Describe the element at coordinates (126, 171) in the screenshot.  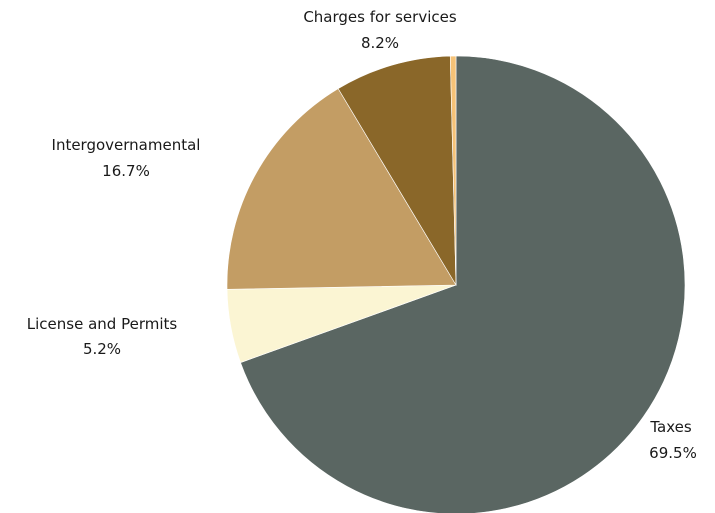
I see `slice-value-intergovernamental: 16.7%` at that location.